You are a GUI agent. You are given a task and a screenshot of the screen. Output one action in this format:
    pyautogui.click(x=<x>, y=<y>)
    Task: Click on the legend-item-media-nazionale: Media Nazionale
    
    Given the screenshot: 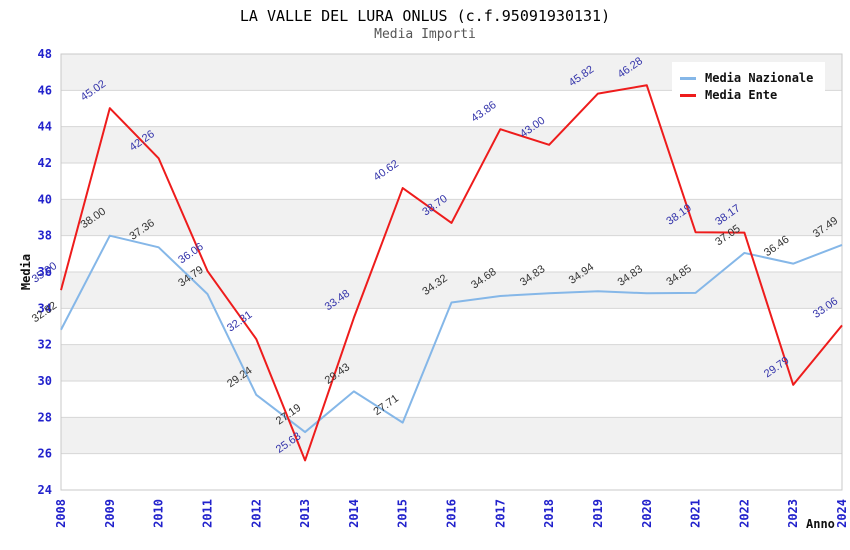 What is the action you would take?
    pyautogui.click(x=746, y=78)
    